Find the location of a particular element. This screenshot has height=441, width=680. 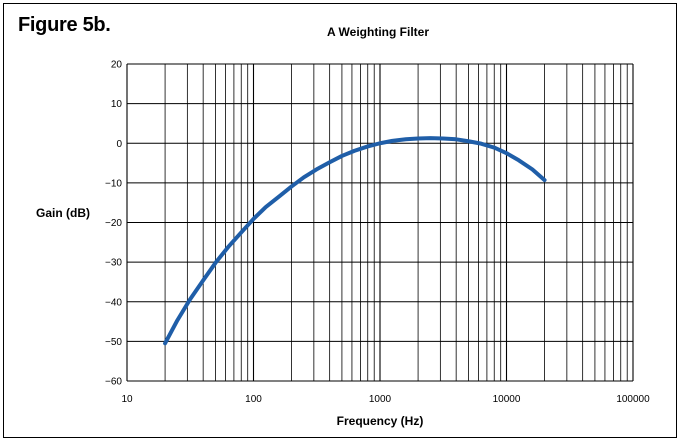

x-axis-label: Frequency (Hz) is located at coordinates (380, 421).